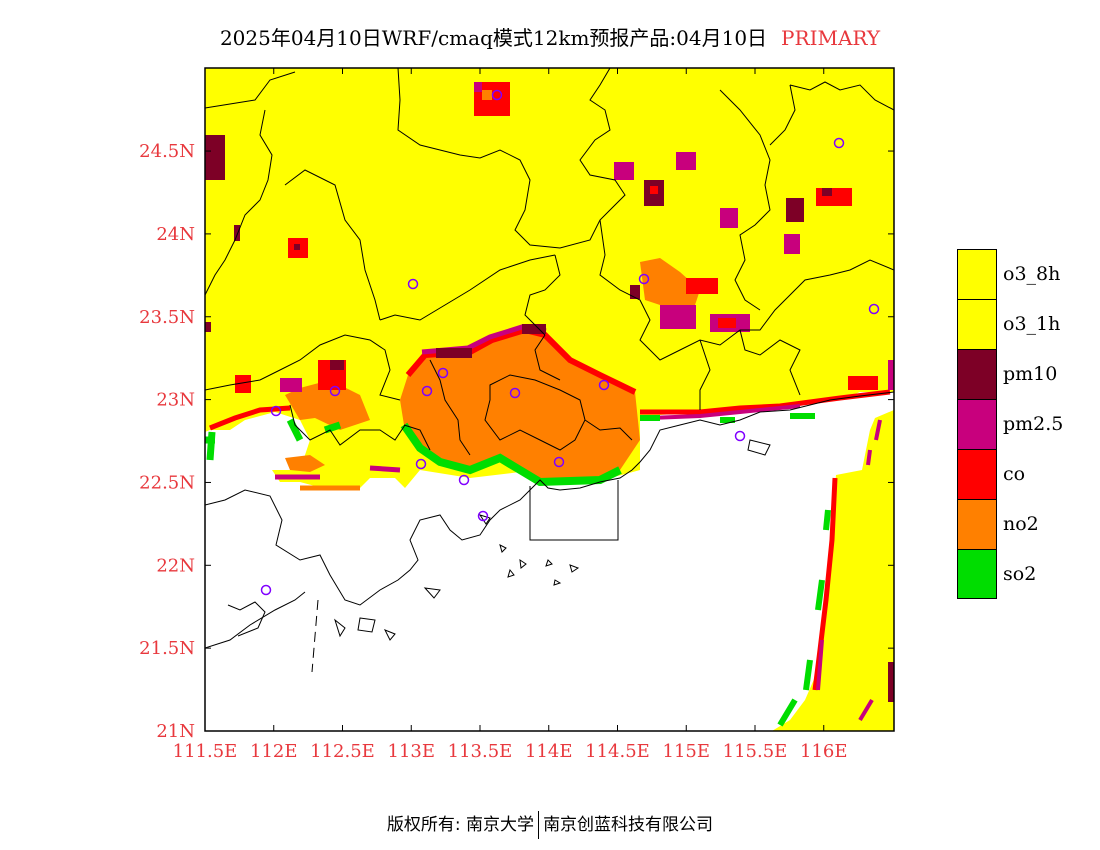 This screenshot has height=850, width=1100. Describe the element at coordinates (305, 463) in the screenshot. I see `no2-region-west-south` at that location.